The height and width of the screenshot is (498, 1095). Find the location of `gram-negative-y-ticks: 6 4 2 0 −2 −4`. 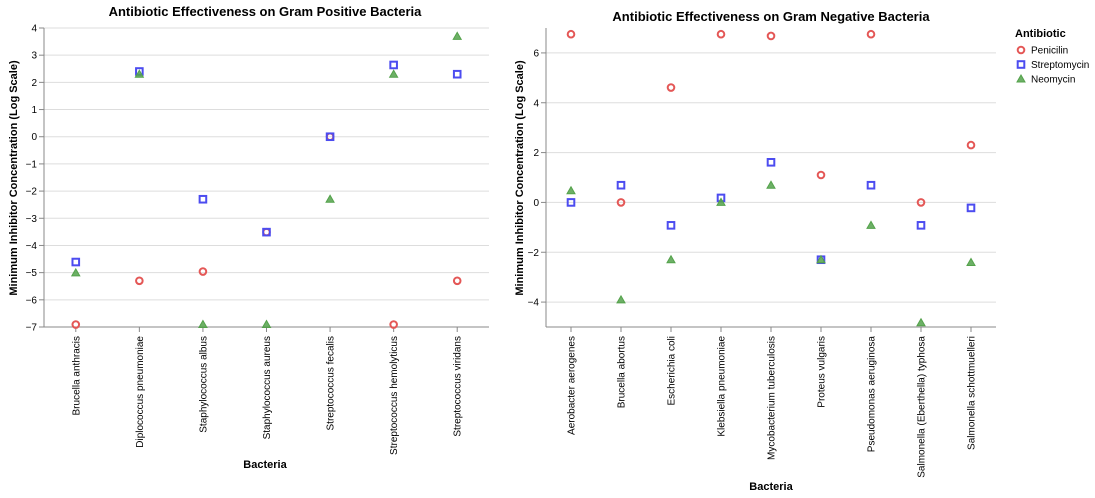

gram-negative-y-ticks: 6 4 2 0 −2 −4 is located at coordinates (537, 178).